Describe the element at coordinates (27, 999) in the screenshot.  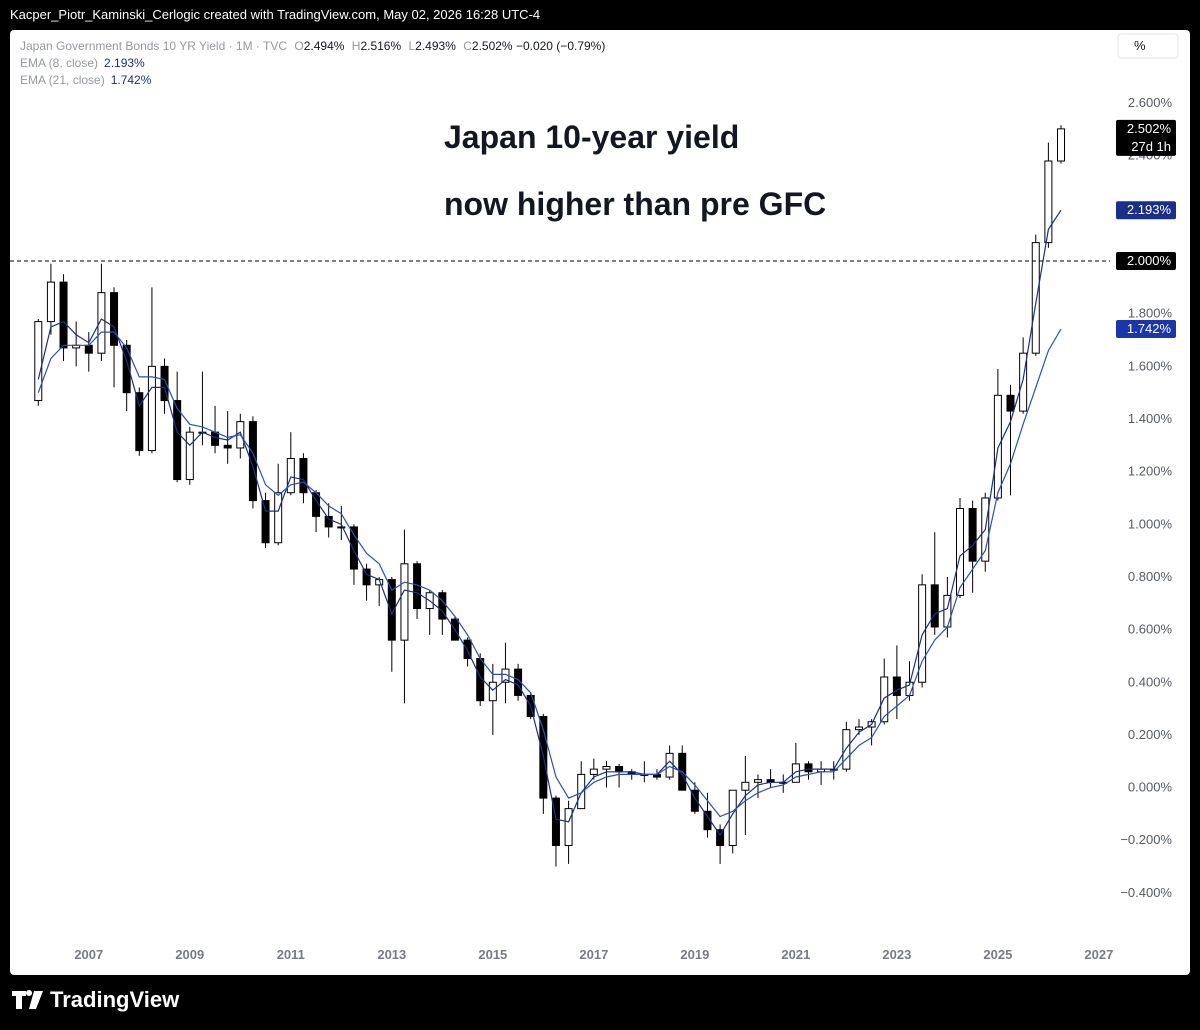
I see `logo-mark` at that location.